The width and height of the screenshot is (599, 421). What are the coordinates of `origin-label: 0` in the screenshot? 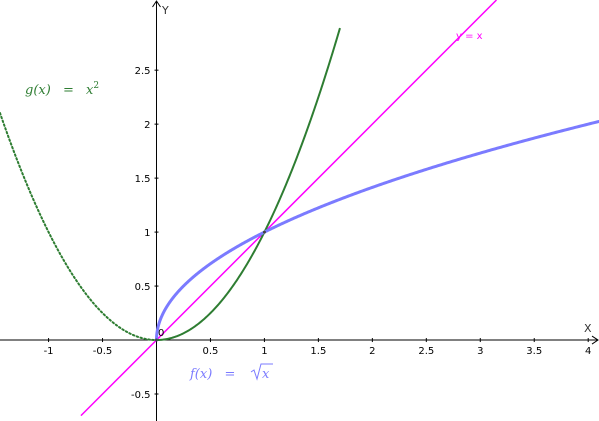 It's located at (161, 333).